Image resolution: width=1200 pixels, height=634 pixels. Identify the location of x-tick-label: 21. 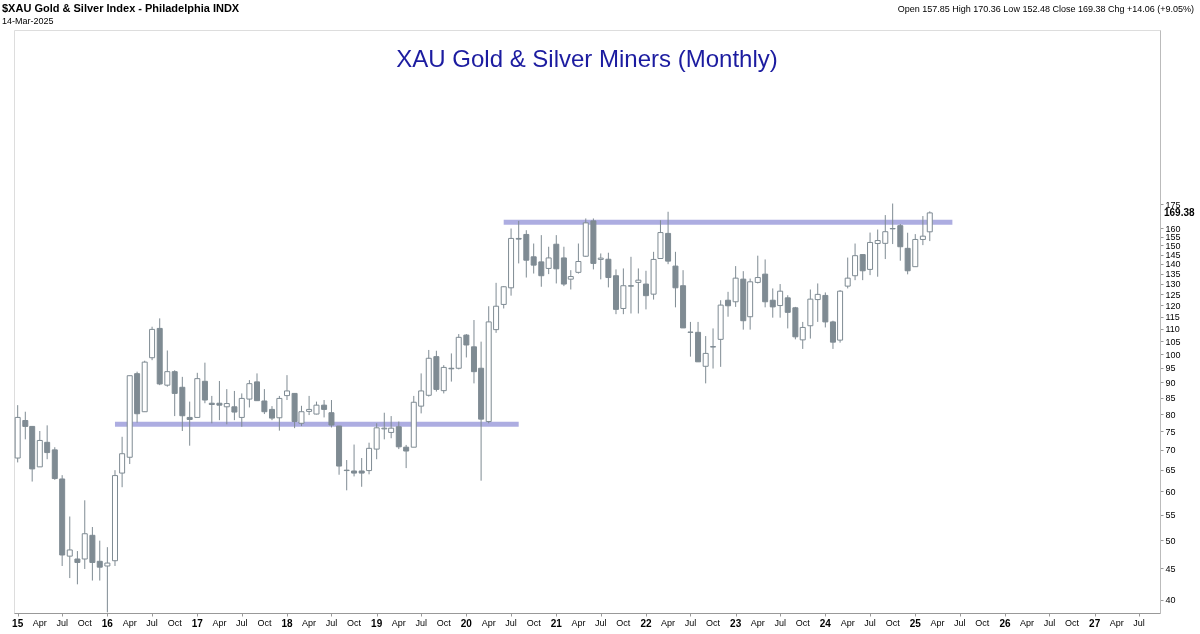
(556, 623).